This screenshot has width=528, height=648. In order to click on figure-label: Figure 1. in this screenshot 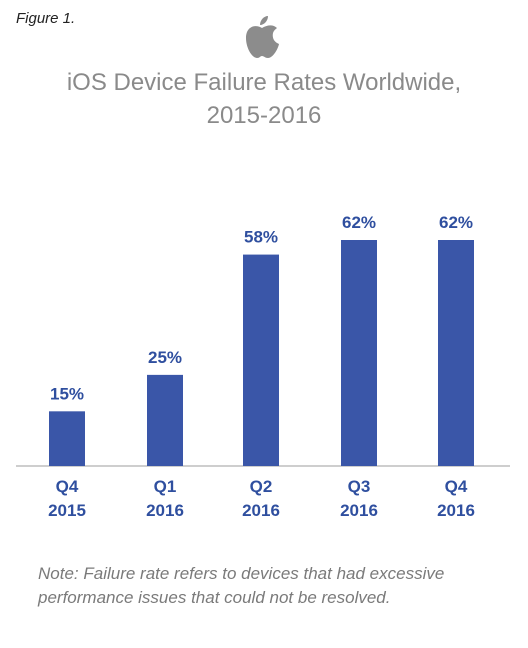, I will do `click(46, 18)`.